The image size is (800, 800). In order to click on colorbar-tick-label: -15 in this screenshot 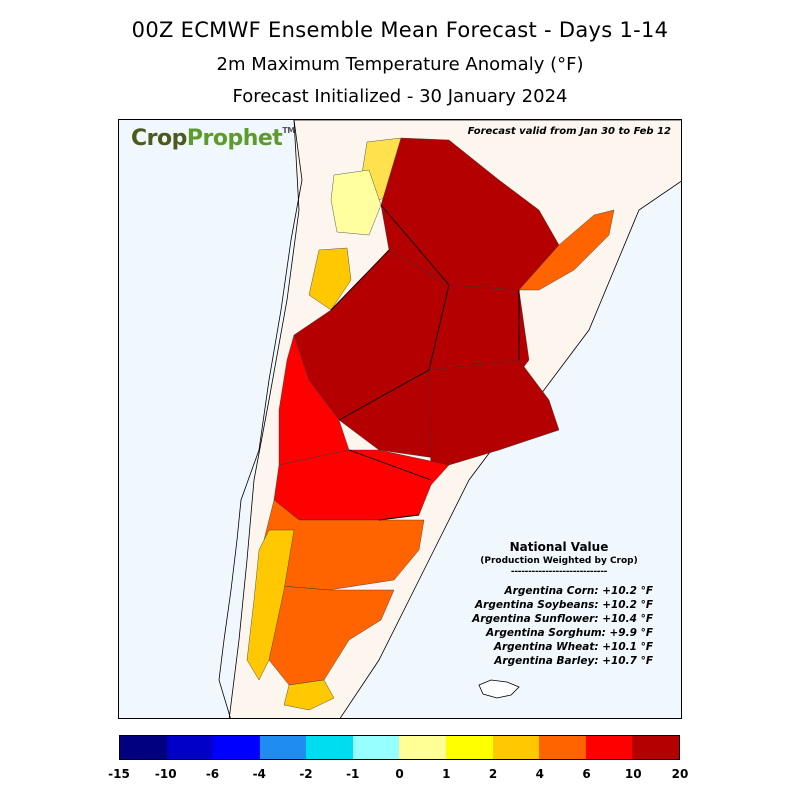, I will do `click(119, 774)`.